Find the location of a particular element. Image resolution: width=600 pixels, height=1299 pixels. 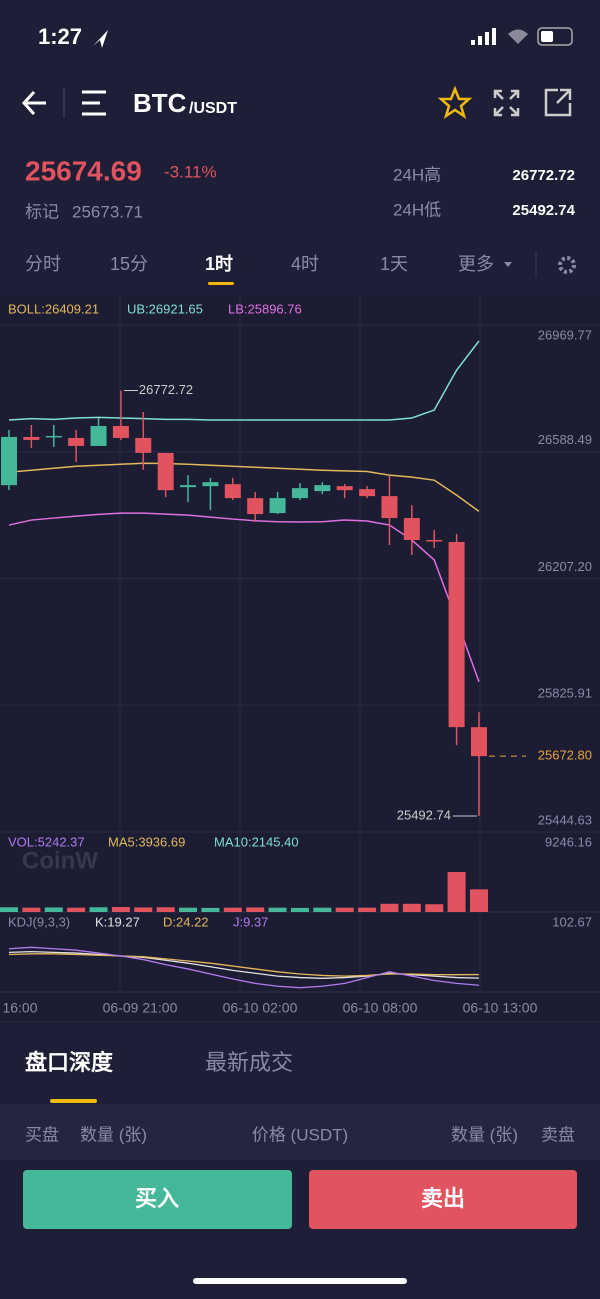

tab: 分时 is located at coordinates (43, 264).